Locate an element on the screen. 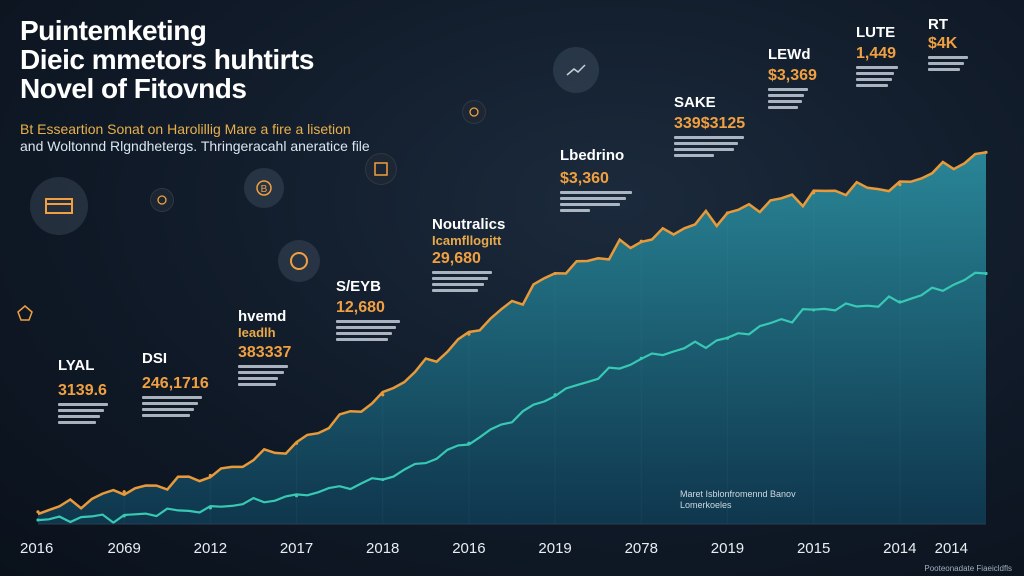 This screenshot has width=1024, height=576. title-line-3: Novel of Fitovnds is located at coordinates (133, 88).